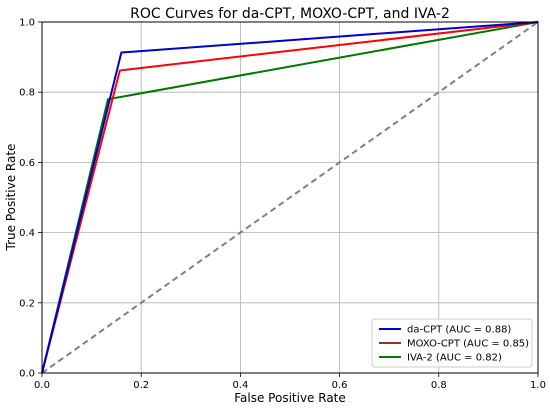 The height and width of the screenshot is (410, 550). I want to click on legend-label: IVA-2 (AUC = 0.82), so click(454, 358).